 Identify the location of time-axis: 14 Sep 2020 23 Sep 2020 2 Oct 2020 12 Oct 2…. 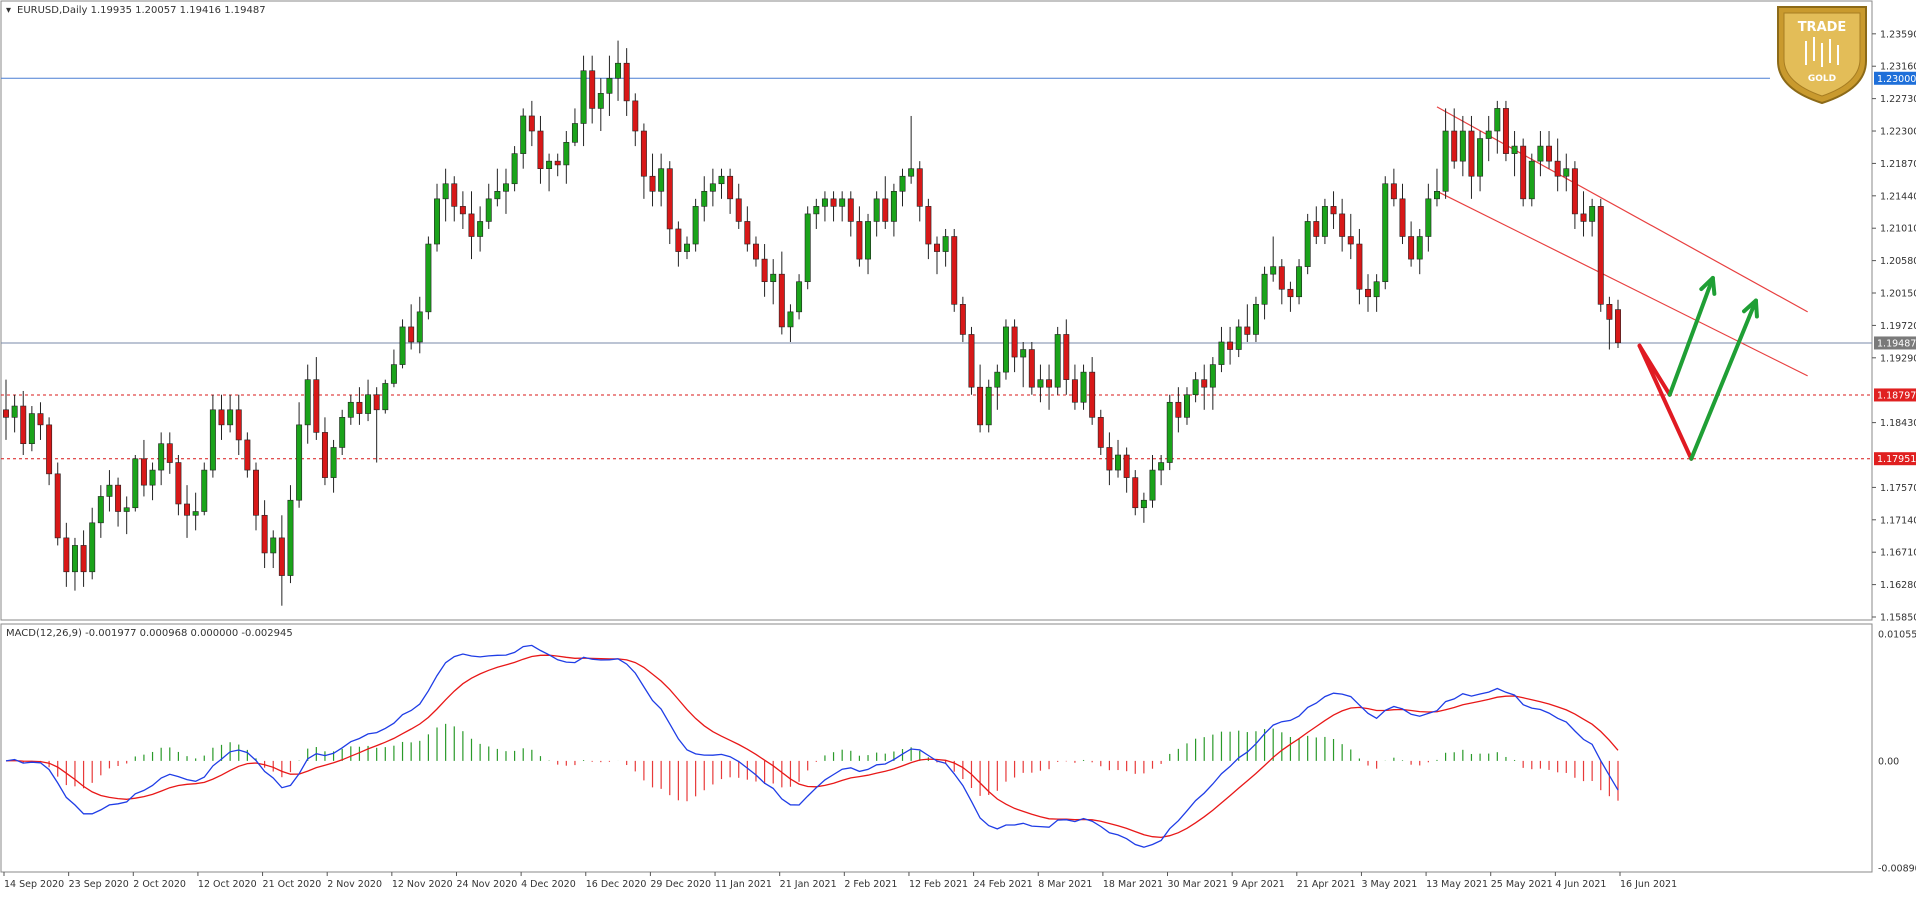
(840, 881).